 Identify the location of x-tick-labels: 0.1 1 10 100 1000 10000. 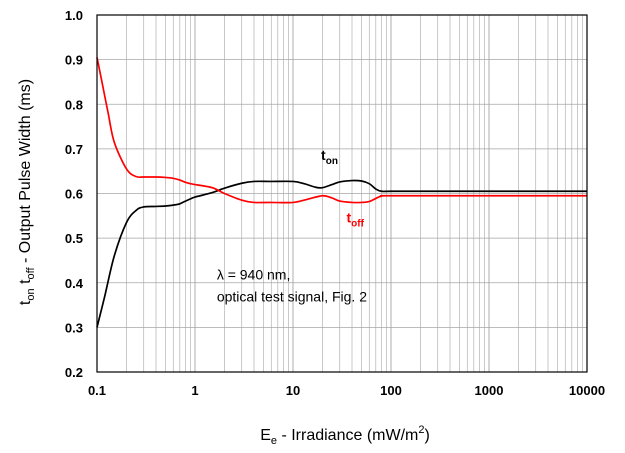
(346, 390).